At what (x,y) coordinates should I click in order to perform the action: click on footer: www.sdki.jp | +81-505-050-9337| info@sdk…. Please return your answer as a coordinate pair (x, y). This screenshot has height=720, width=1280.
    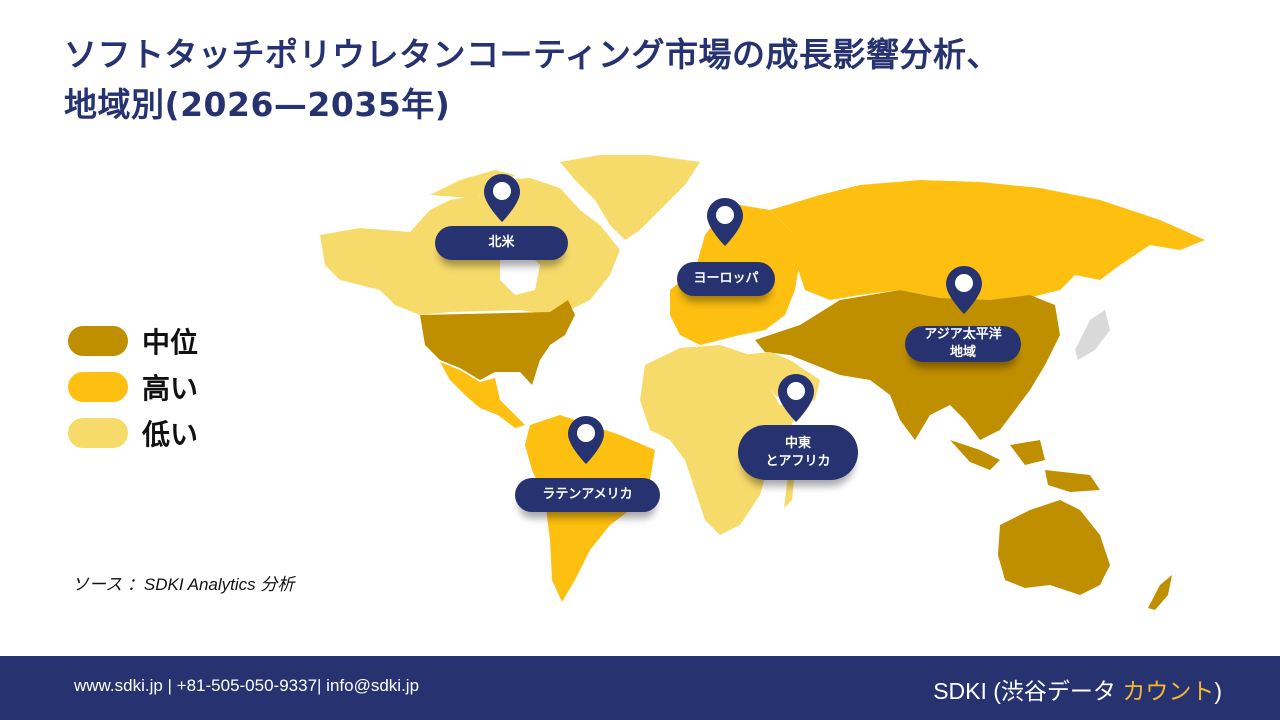
    Looking at the image, I should click on (640, 688).